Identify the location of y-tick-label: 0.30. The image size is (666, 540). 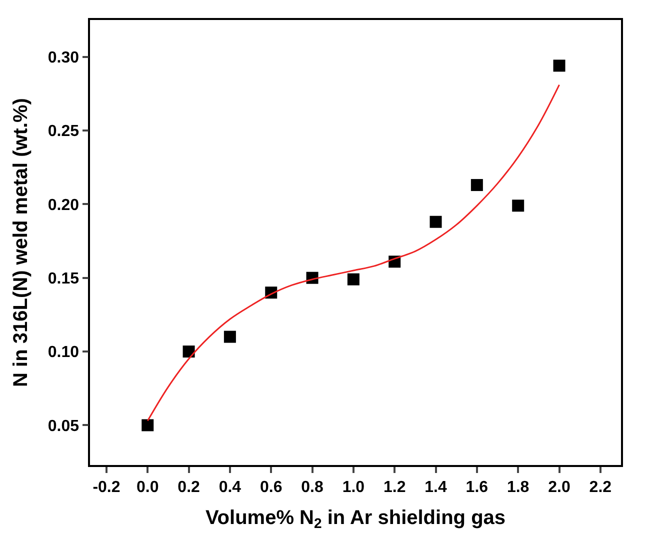
(64, 57).